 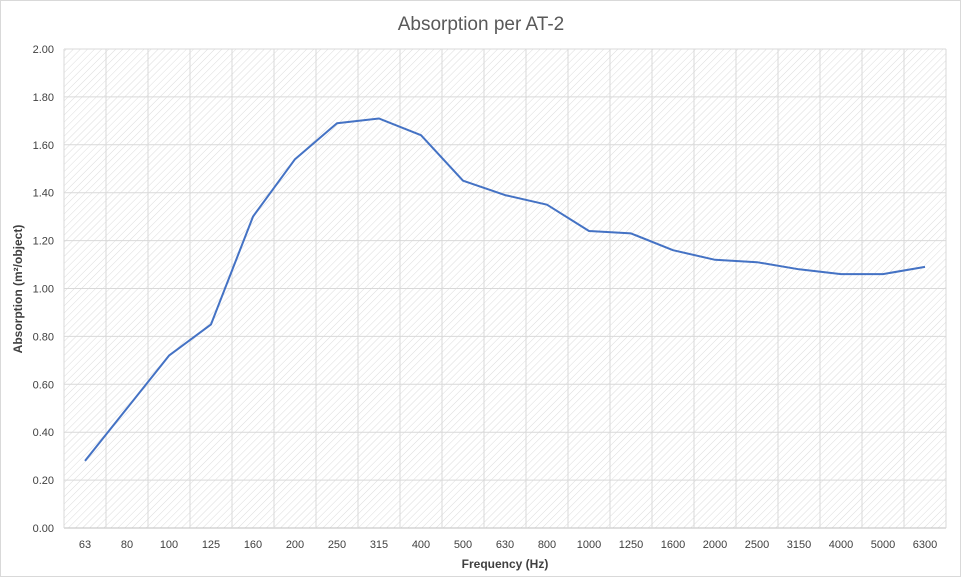 I want to click on x-tick-label: 5000, so click(x=883, y=545).